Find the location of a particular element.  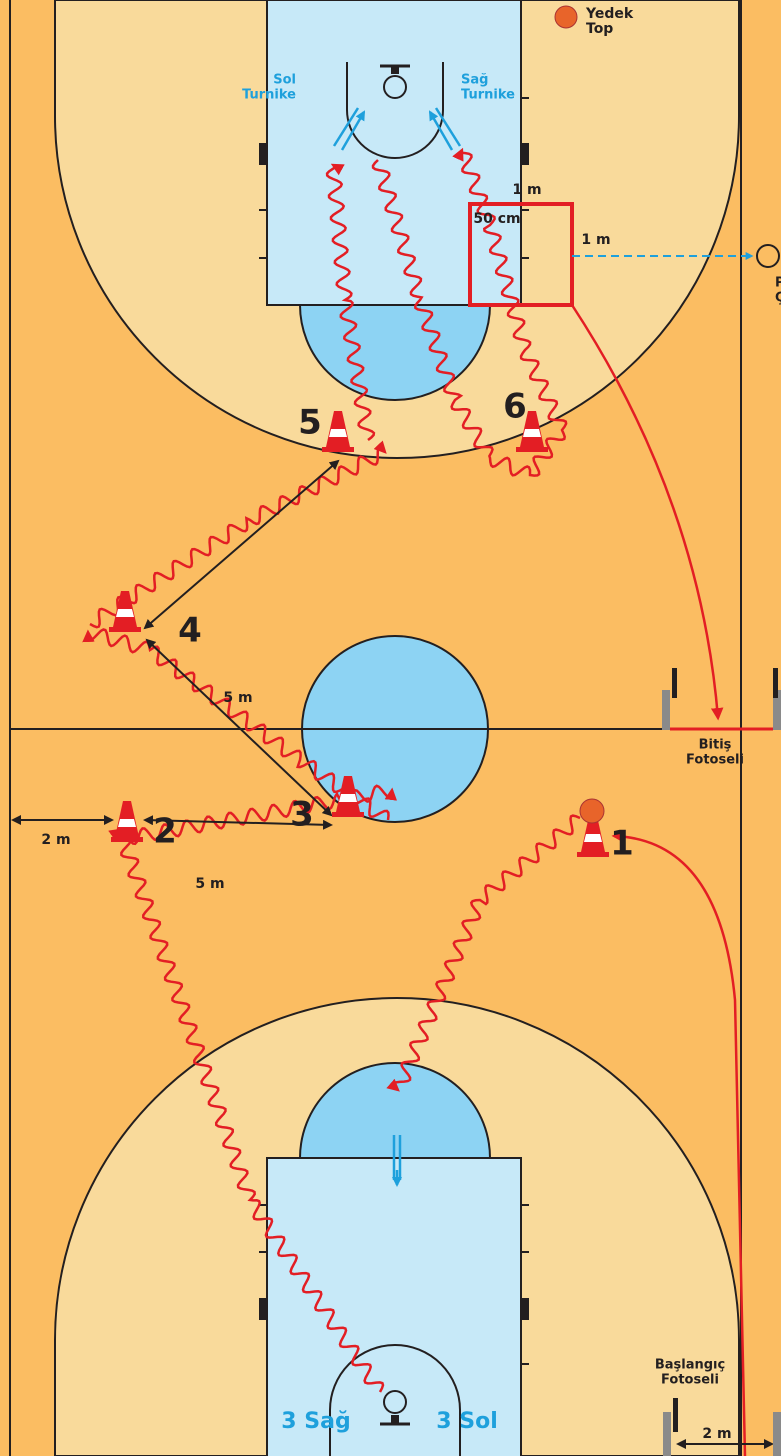

label: Çemberi is located at coordinates (778, 298).